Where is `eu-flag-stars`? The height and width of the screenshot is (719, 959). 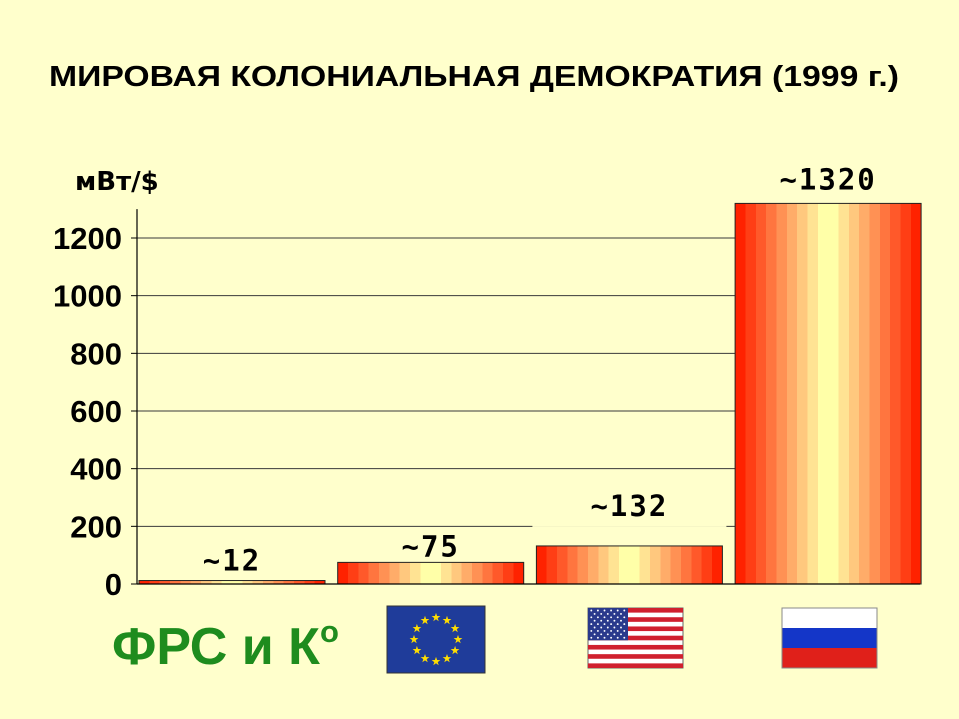 eu-flag-stars is located at coordinates (436, 639).